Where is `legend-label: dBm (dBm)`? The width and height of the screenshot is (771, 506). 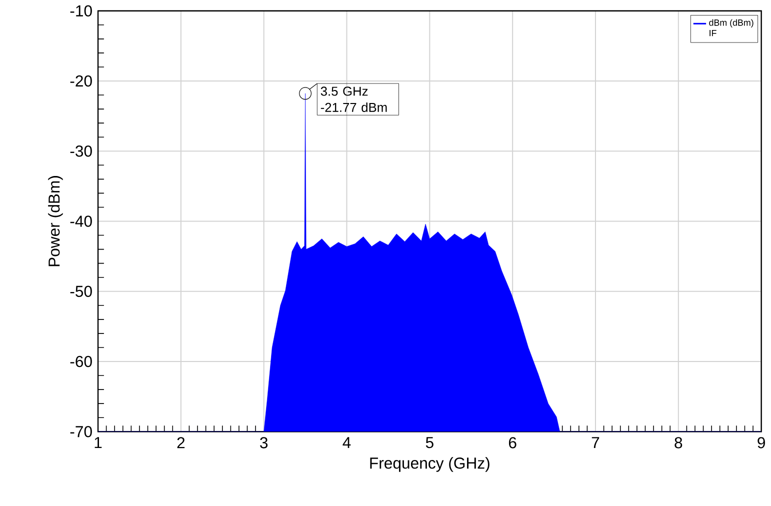
legend-label: dBm (dBm) is located at coordinates (731, 23).